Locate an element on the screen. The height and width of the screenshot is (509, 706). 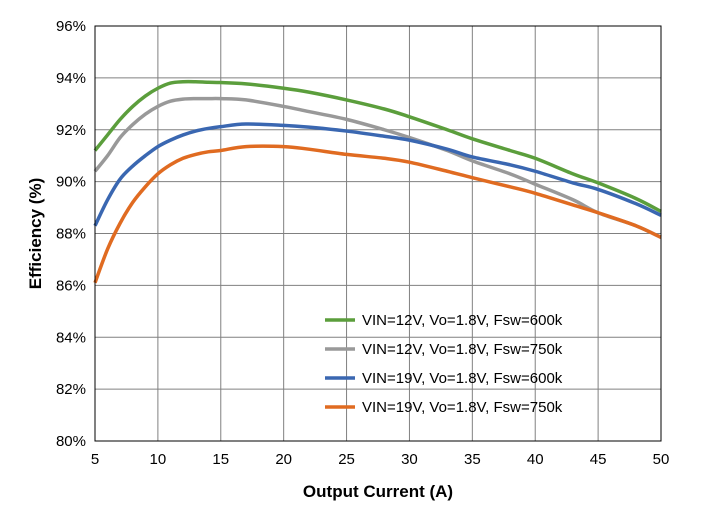
x-tick-label: 50 is located at coordinates (661, 459).